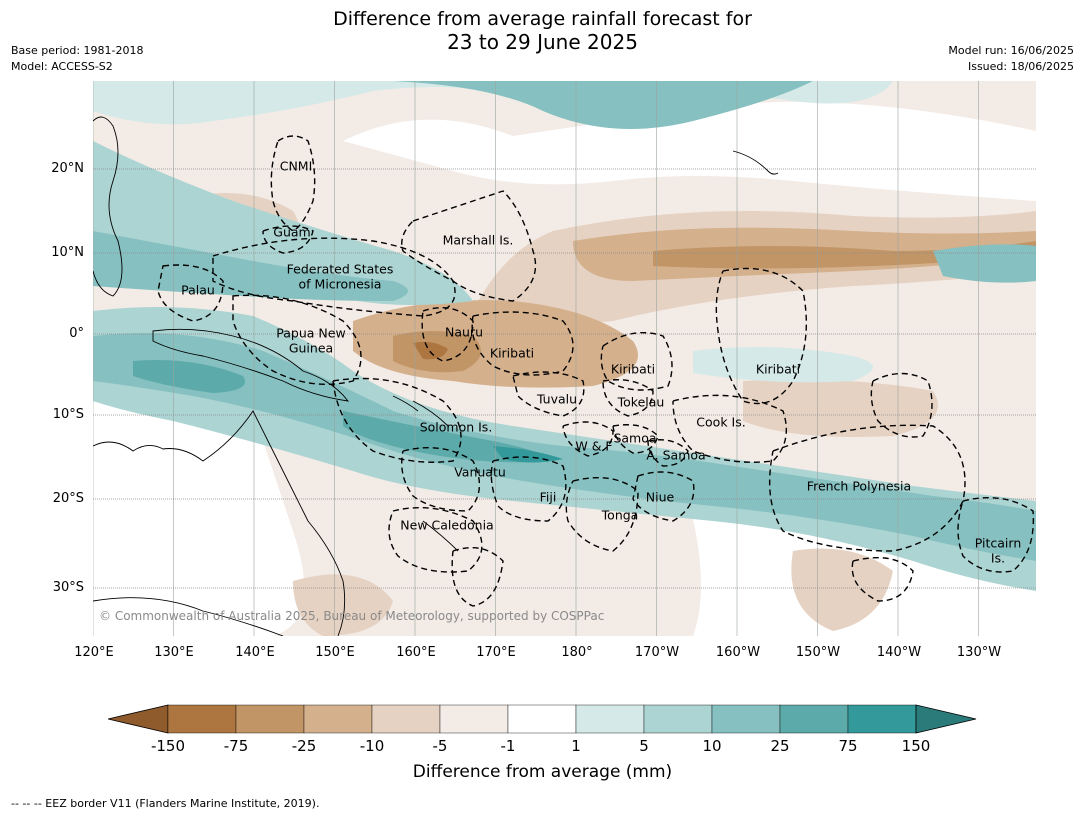 The height and width of the screenshot is (816, 1085). I want to click on eez-new-caledonia, so click(435, 540).